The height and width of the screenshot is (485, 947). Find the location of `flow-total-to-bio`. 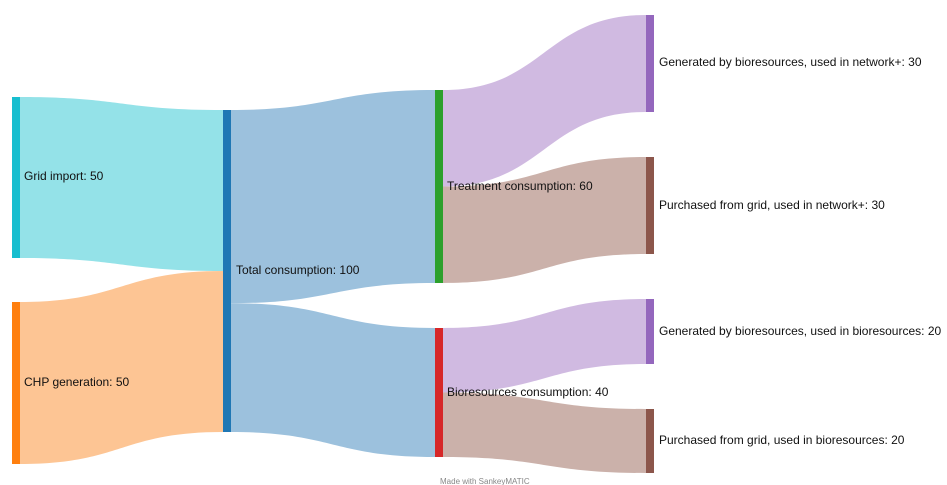

flow-total-to-bio is located at coordinates (333, 380).